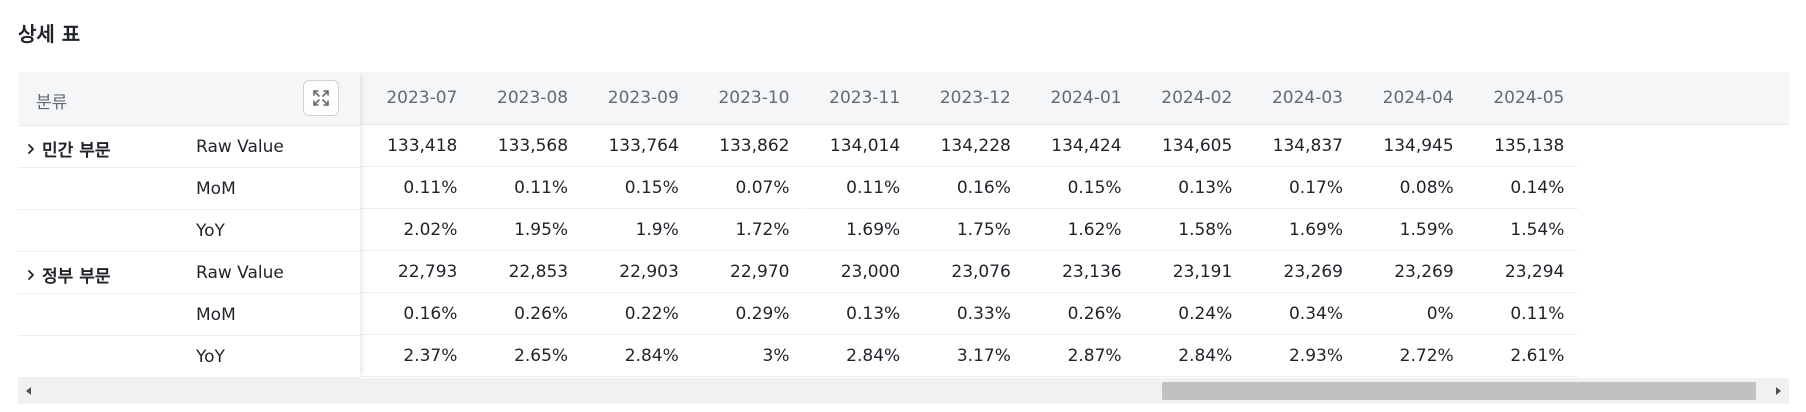 This screenshot has height=412, width=1806. Describe the element at coordinates (527, 356) in the screenshot. I see `table-cell: 2.65%` at that location.